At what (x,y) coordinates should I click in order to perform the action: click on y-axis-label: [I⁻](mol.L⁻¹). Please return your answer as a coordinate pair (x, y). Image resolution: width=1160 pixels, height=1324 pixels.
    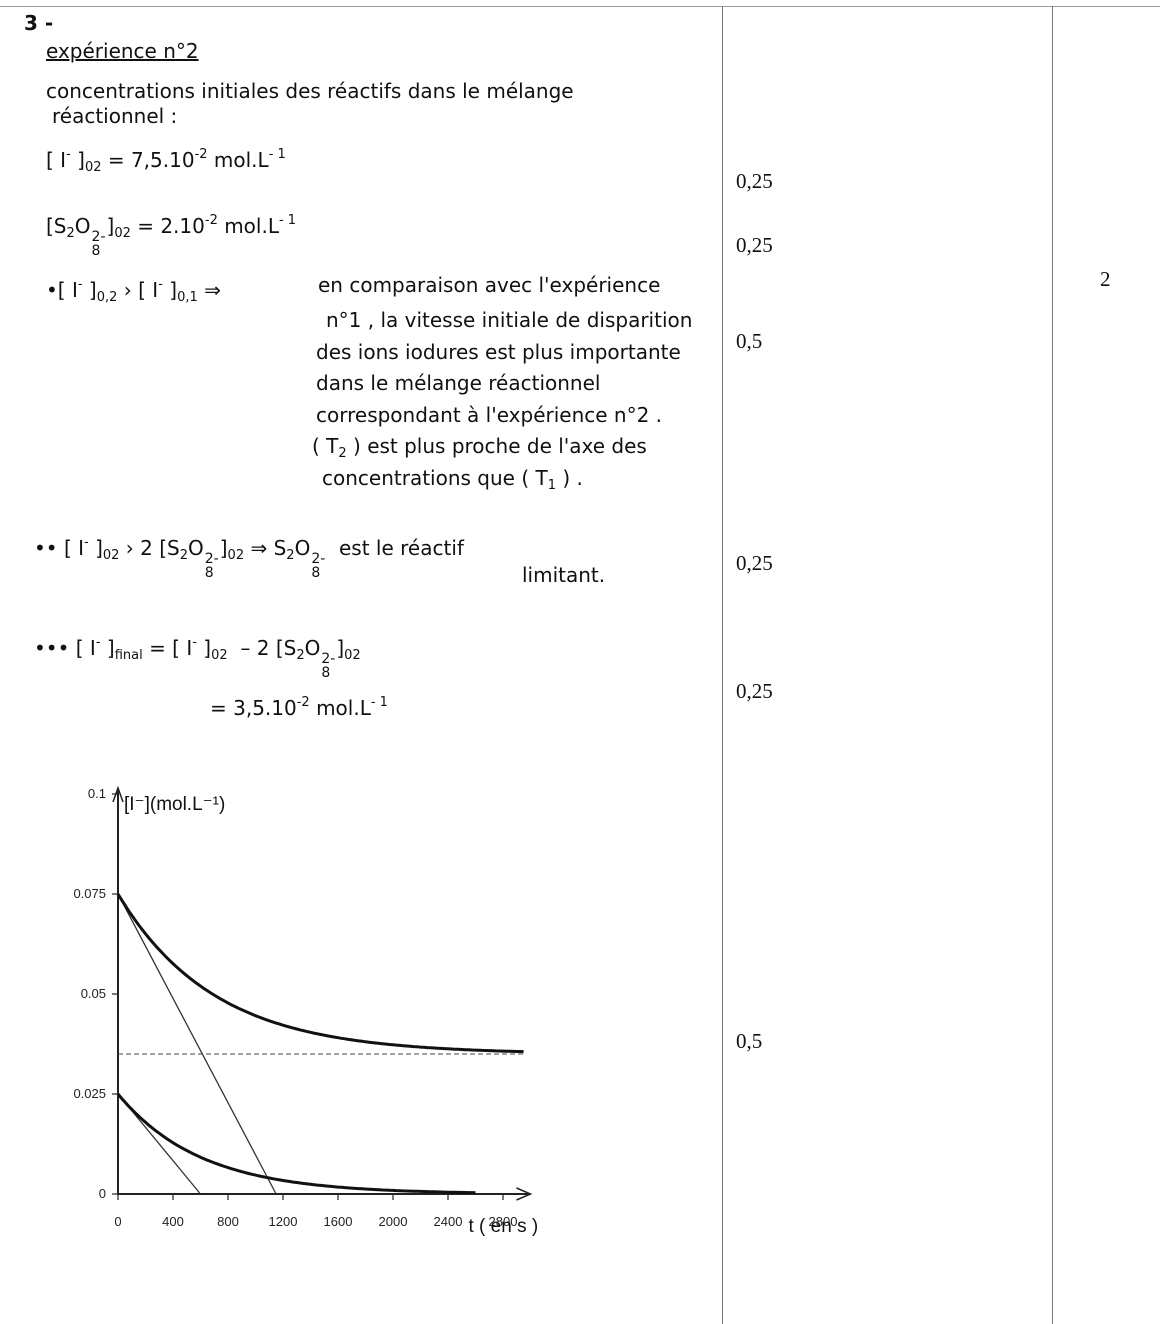
    Looking at the image, I should click on (174, 804).